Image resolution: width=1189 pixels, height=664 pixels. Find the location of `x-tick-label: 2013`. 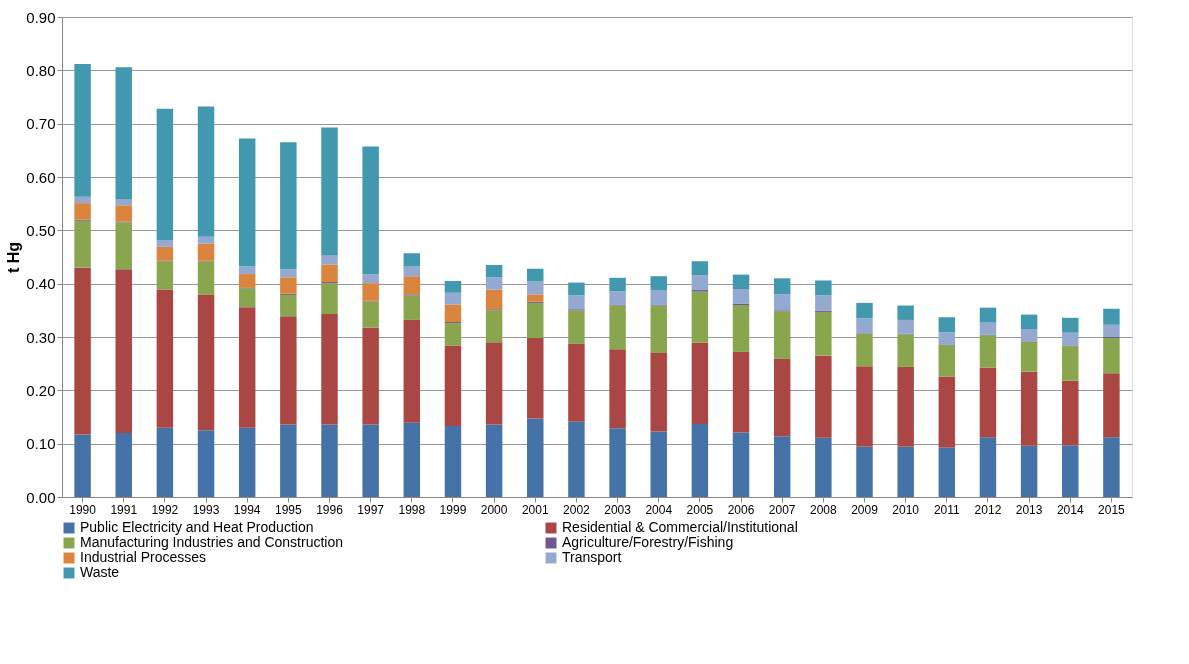

x-tick-label: 2013 is located at coordinates (1029, 509).